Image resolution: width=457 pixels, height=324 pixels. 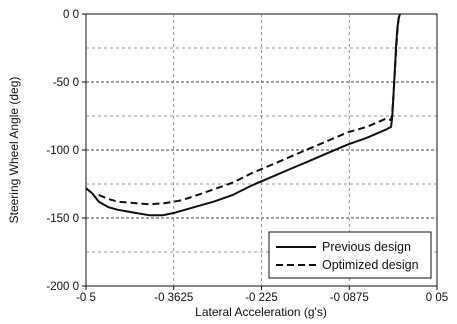 What do you see at coordinates (66, 83) in the screenshot?
I see `y-tick-label: -50 0` at bounding box center [66, 83].